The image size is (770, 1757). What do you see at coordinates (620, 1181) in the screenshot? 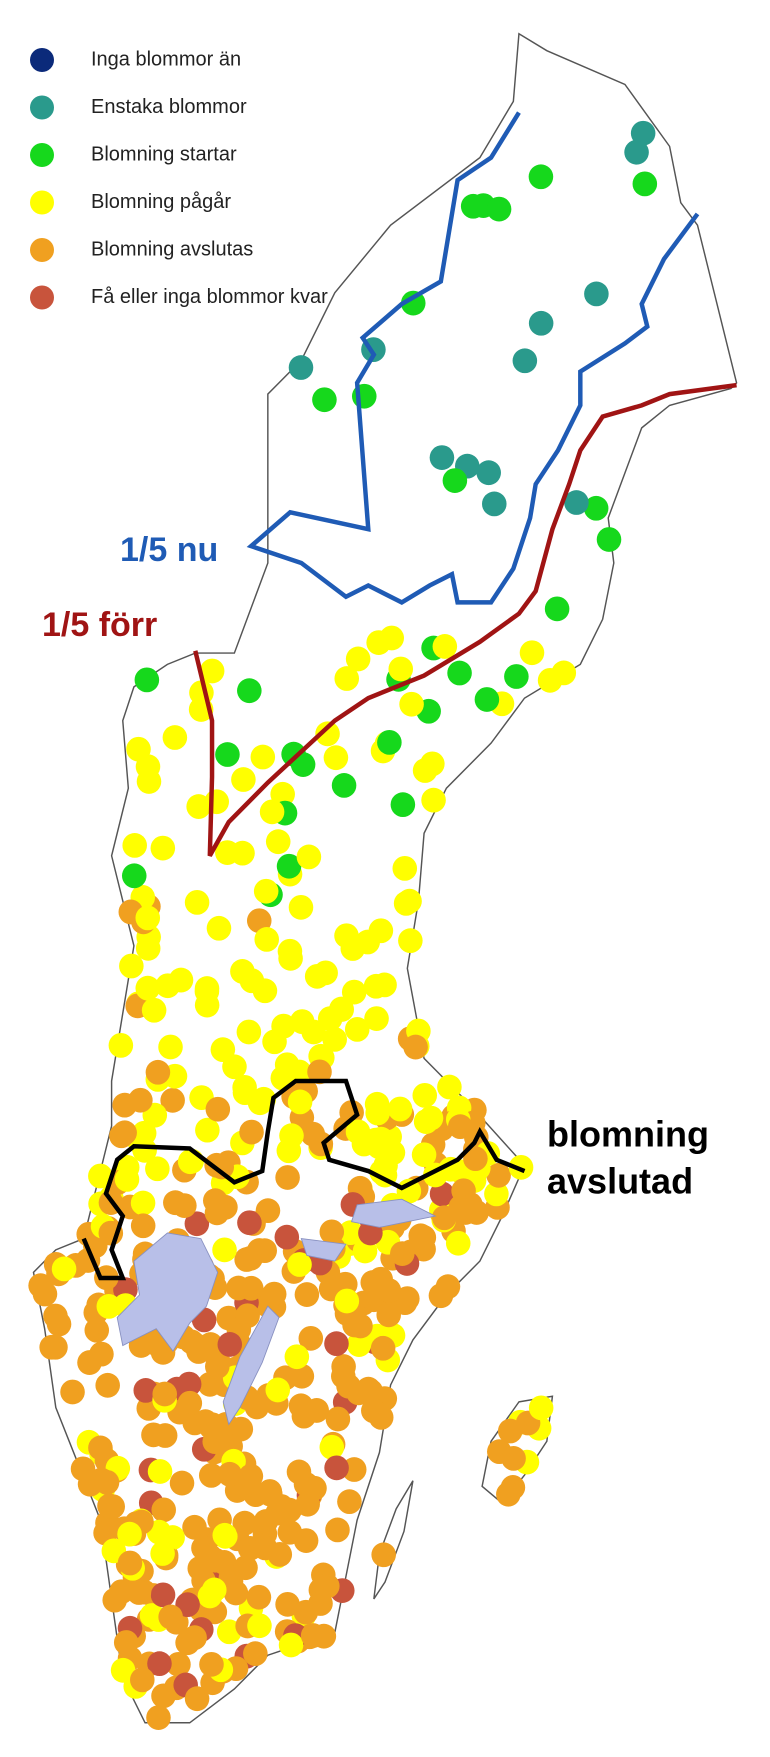
I see `annotation-ended: avslutad` at bounding box center [620, 1181].